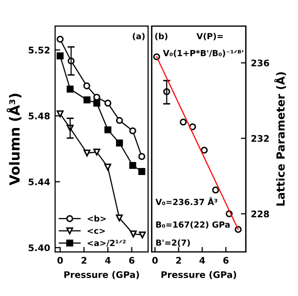 This screenshot has height=296, width=298. I want to click on annotation: B'=2(7), so click(173, 243).